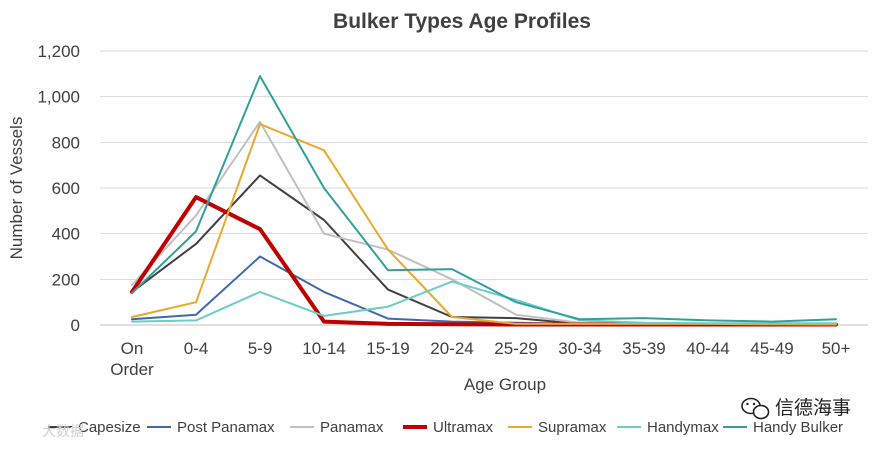 The width and height of the screenshot is (891, 451). What do you see at coordinates (515, 348) in the screenshot?
I see `x-tick-label: 25-29` at bounding box center [515, 348].